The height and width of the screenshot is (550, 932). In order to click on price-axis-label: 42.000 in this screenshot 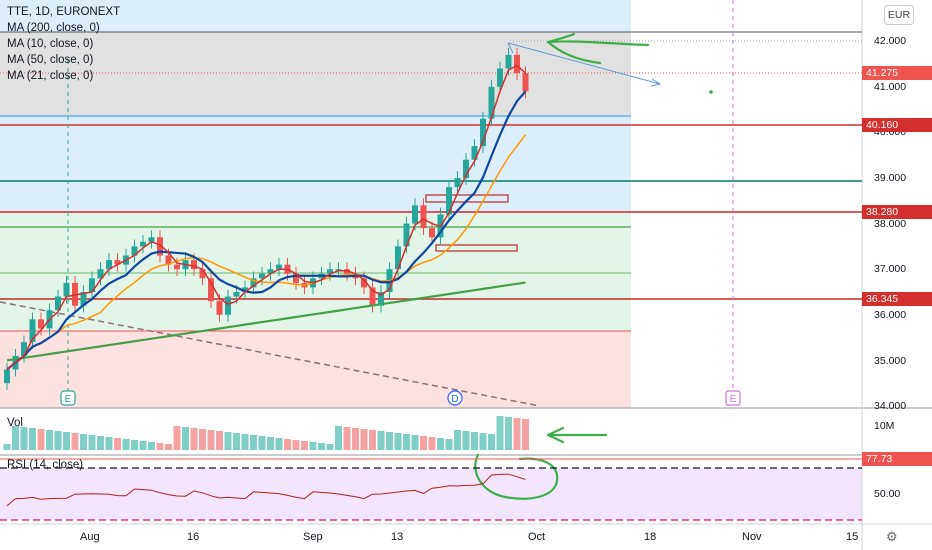, I will do `click(890, 41)`.